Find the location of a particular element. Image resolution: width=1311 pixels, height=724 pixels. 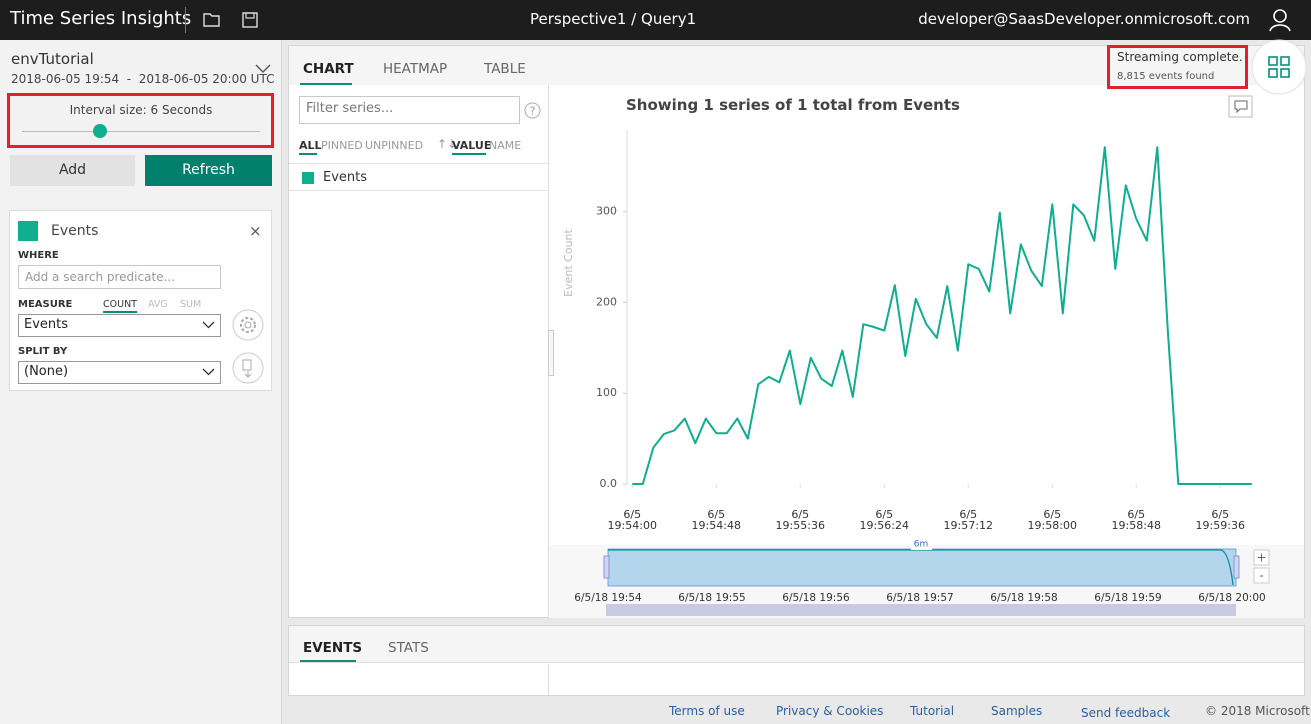

event-count: 8,815 events found is located at coordinates (1166, 76).